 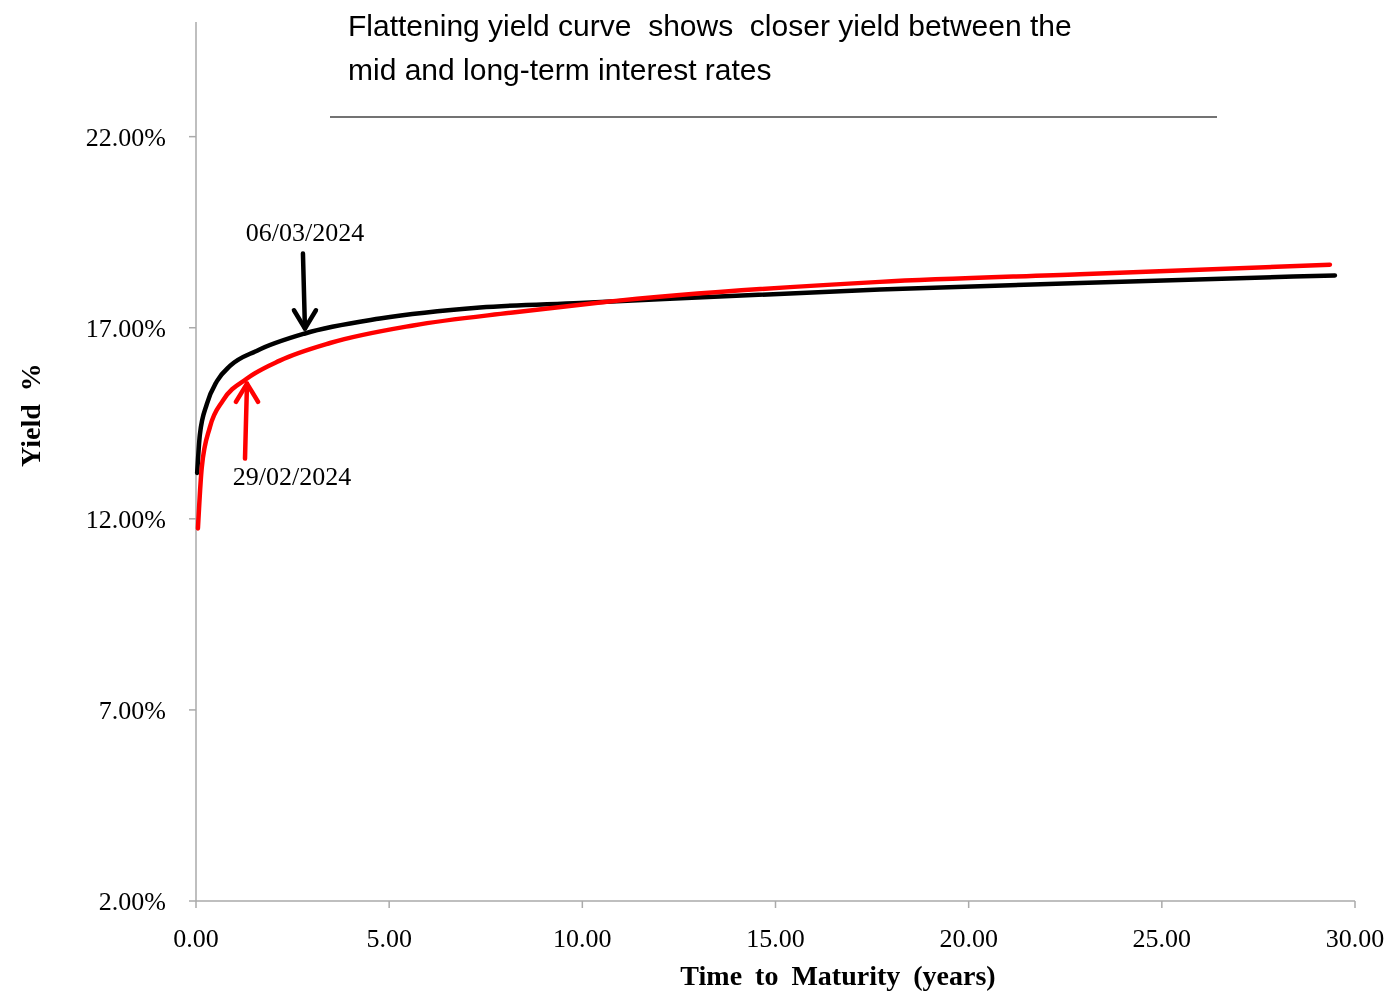 What do you see at coordinates (196, 938) in the screenshot?
I see `x-tick-label: 0.00` at bounding box center [196, 938].